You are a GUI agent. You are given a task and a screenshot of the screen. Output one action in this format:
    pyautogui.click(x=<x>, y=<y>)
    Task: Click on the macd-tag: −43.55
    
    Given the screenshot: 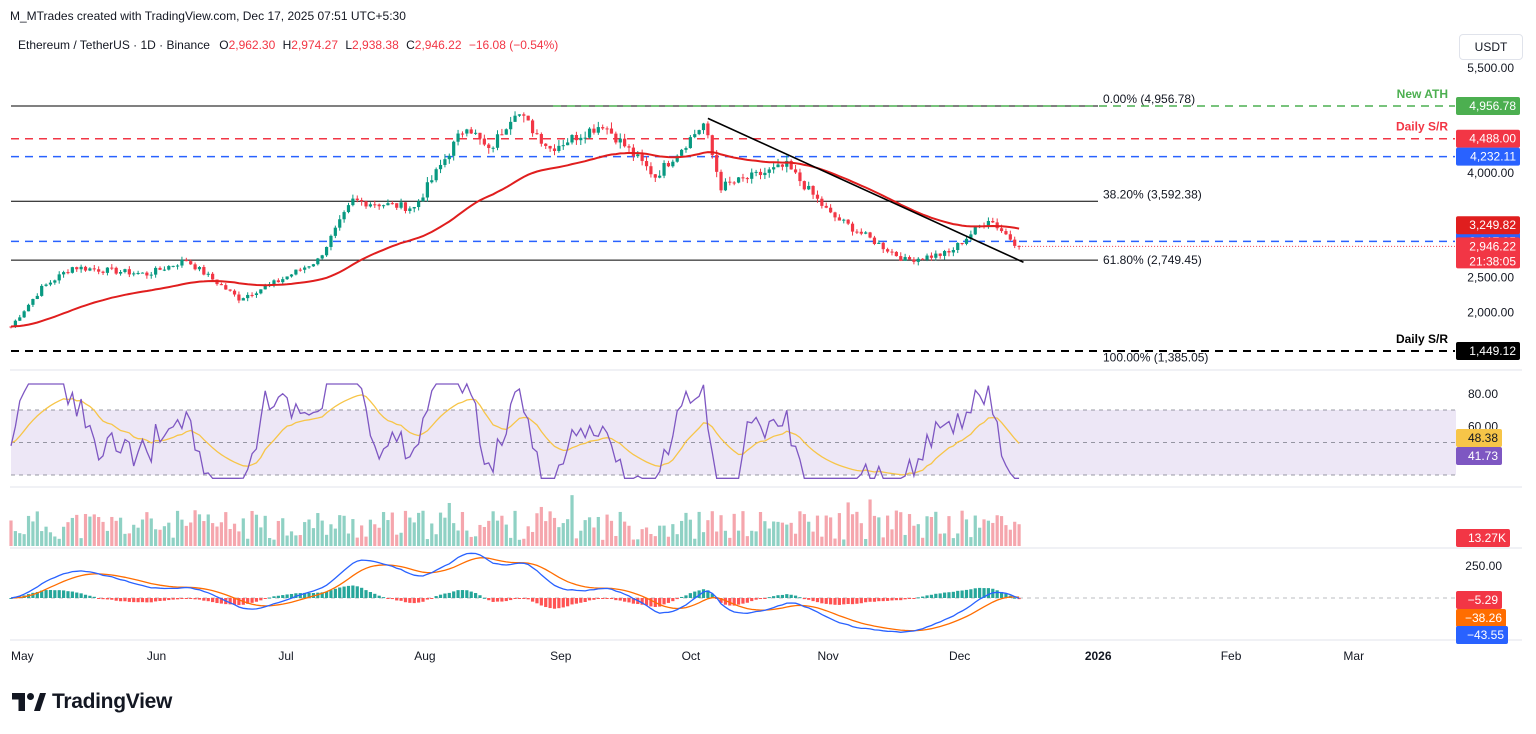 What is the action you would take?
    pyautogui.click(x=1485, y=635)
    